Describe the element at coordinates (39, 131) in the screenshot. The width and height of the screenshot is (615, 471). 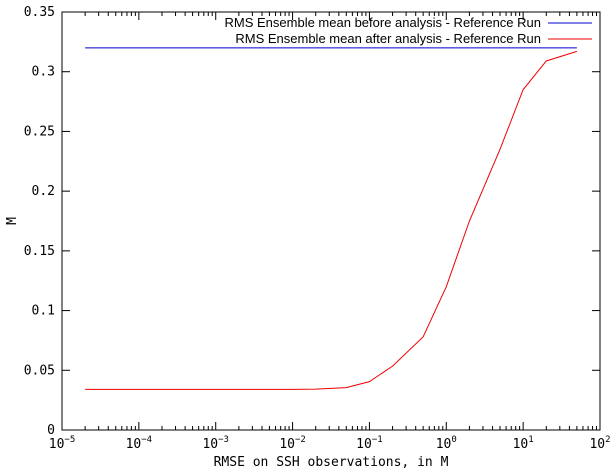
I see `y-tick-label: 0.25` at that location.